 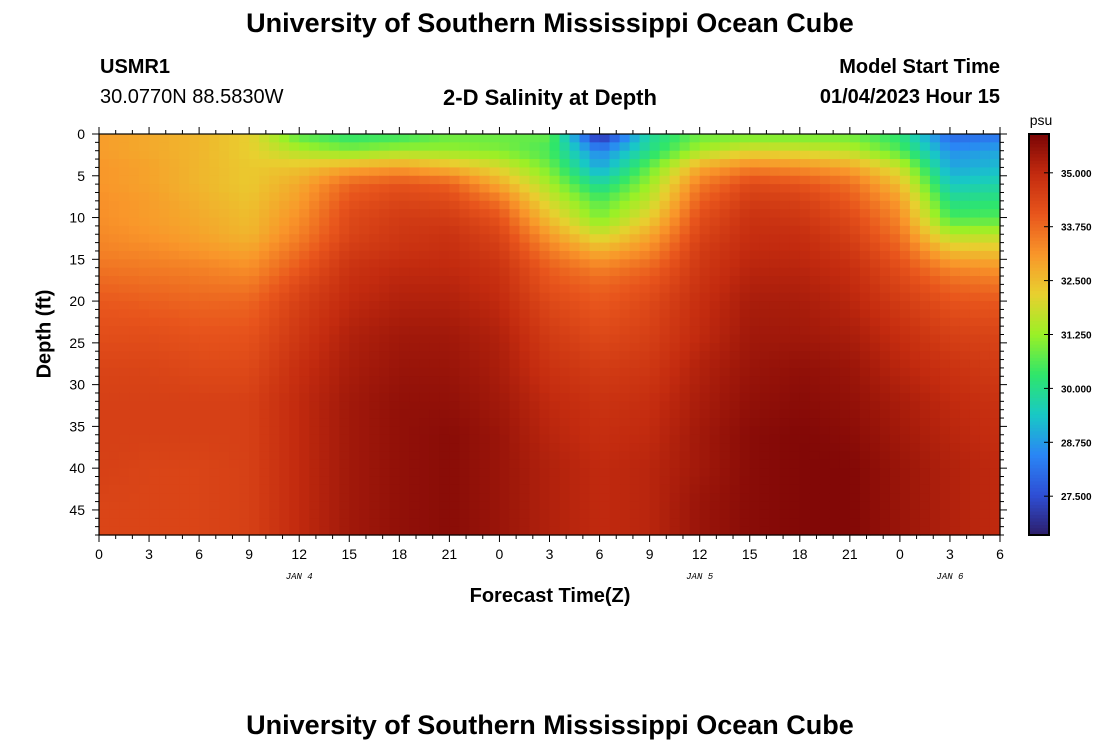 What do you see at coordinates (950, 577) in the screenshot?
I see `date-label: JAN 6` at bounding box center [950, 577].